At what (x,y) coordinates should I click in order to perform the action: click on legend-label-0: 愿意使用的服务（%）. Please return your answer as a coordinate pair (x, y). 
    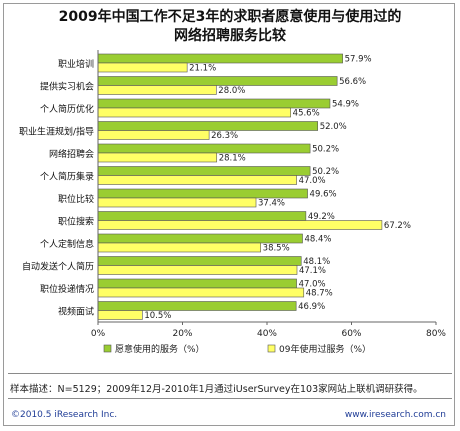
    Looking at the image, I should click on (160, 349).